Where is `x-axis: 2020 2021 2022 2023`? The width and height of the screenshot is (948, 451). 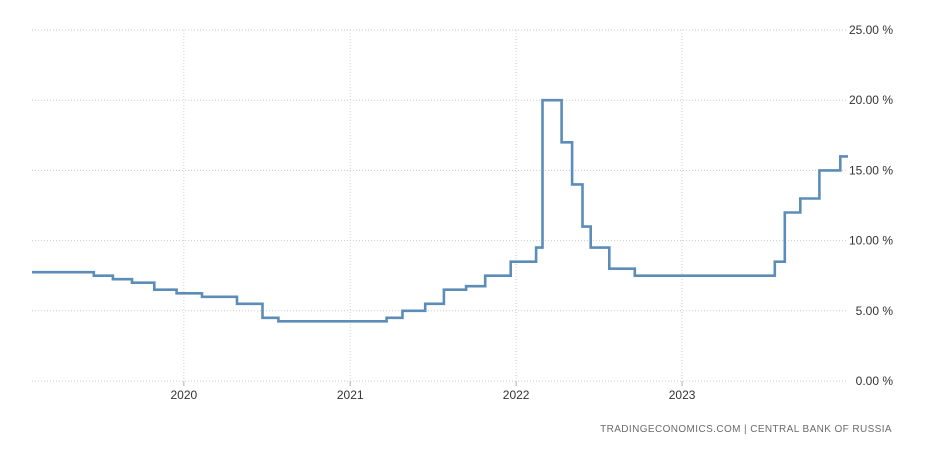 x-axis: 2020 2021 2022 2023 is located at coordinates (433, 391).